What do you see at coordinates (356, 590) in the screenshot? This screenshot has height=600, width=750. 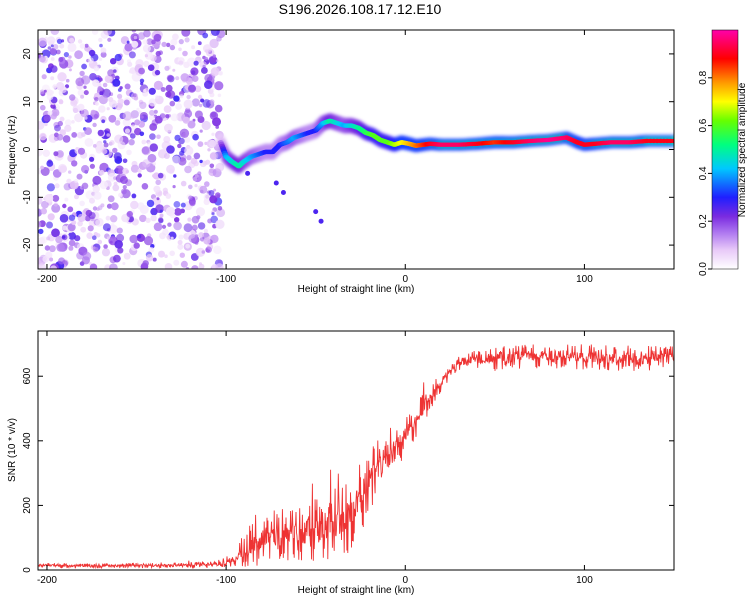 I see `snr-xlabel: Height of straight line (km)` at bounding box center [356, 590].